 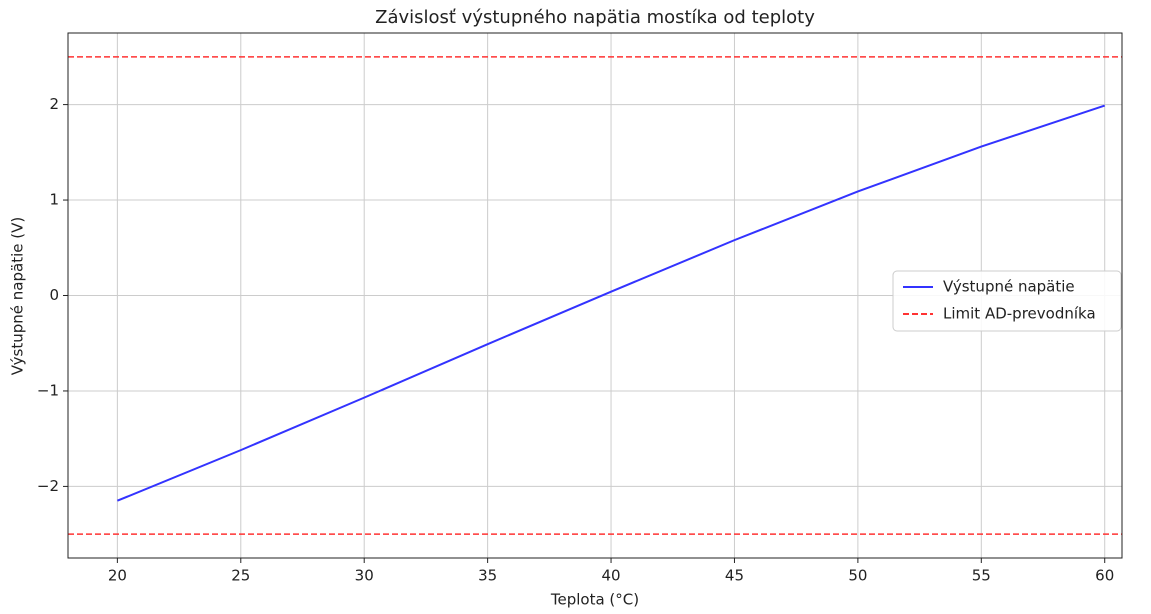 I want to click on y-tick-label: 2, so click(x=54, y=104).